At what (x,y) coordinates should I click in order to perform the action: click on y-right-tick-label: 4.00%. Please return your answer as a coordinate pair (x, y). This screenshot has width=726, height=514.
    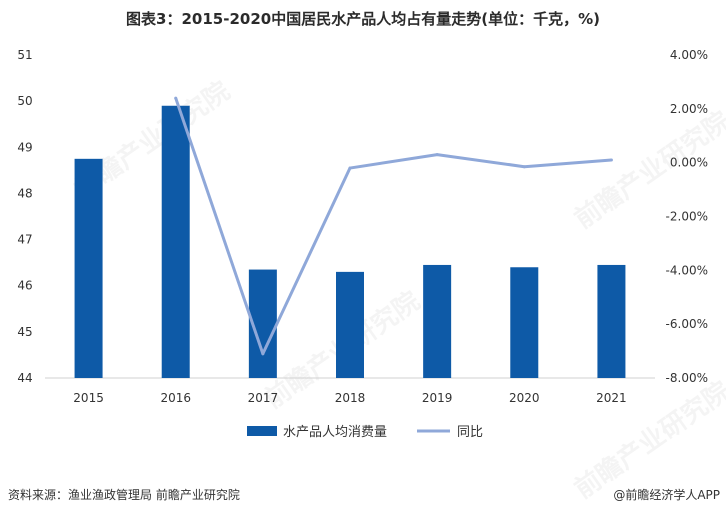
    Looking at the image, I should click on (689, 55).